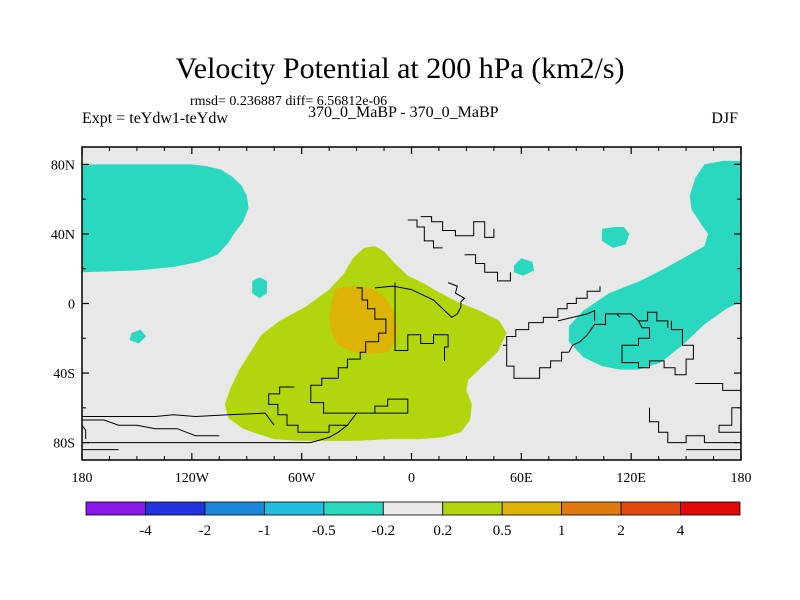 This screenshot has height=600, width=800. Describe the element at coordinates (145, 531) in the screenshot. I see `colorbar-label-0: -4` at that location.